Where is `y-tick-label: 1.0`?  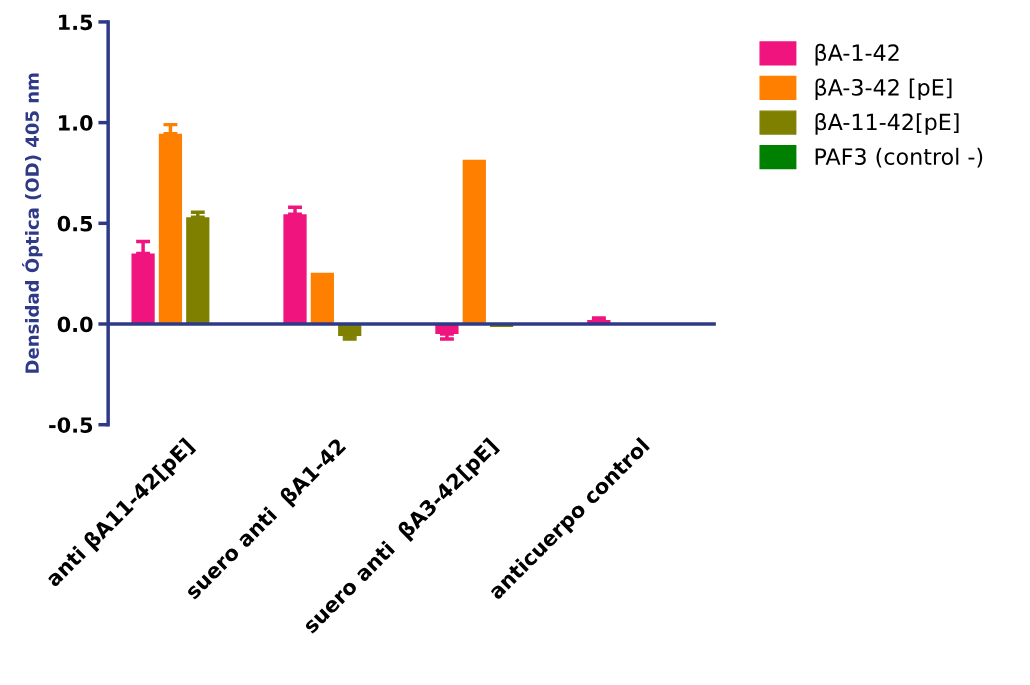
y-tick-label: 1.0 is located at coordinates (76, 123).